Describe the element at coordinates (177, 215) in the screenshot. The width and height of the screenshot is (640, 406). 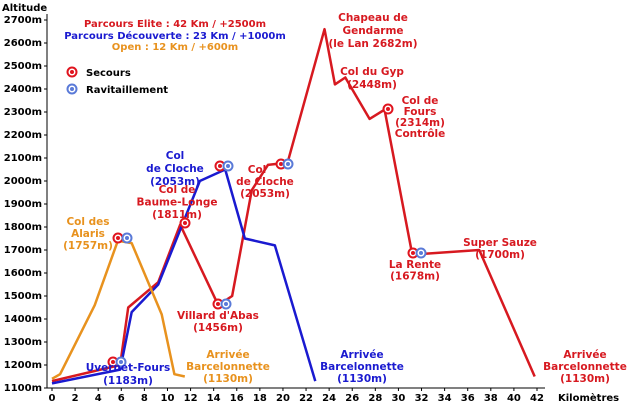
I see `annotation: (1811m)` at that location.